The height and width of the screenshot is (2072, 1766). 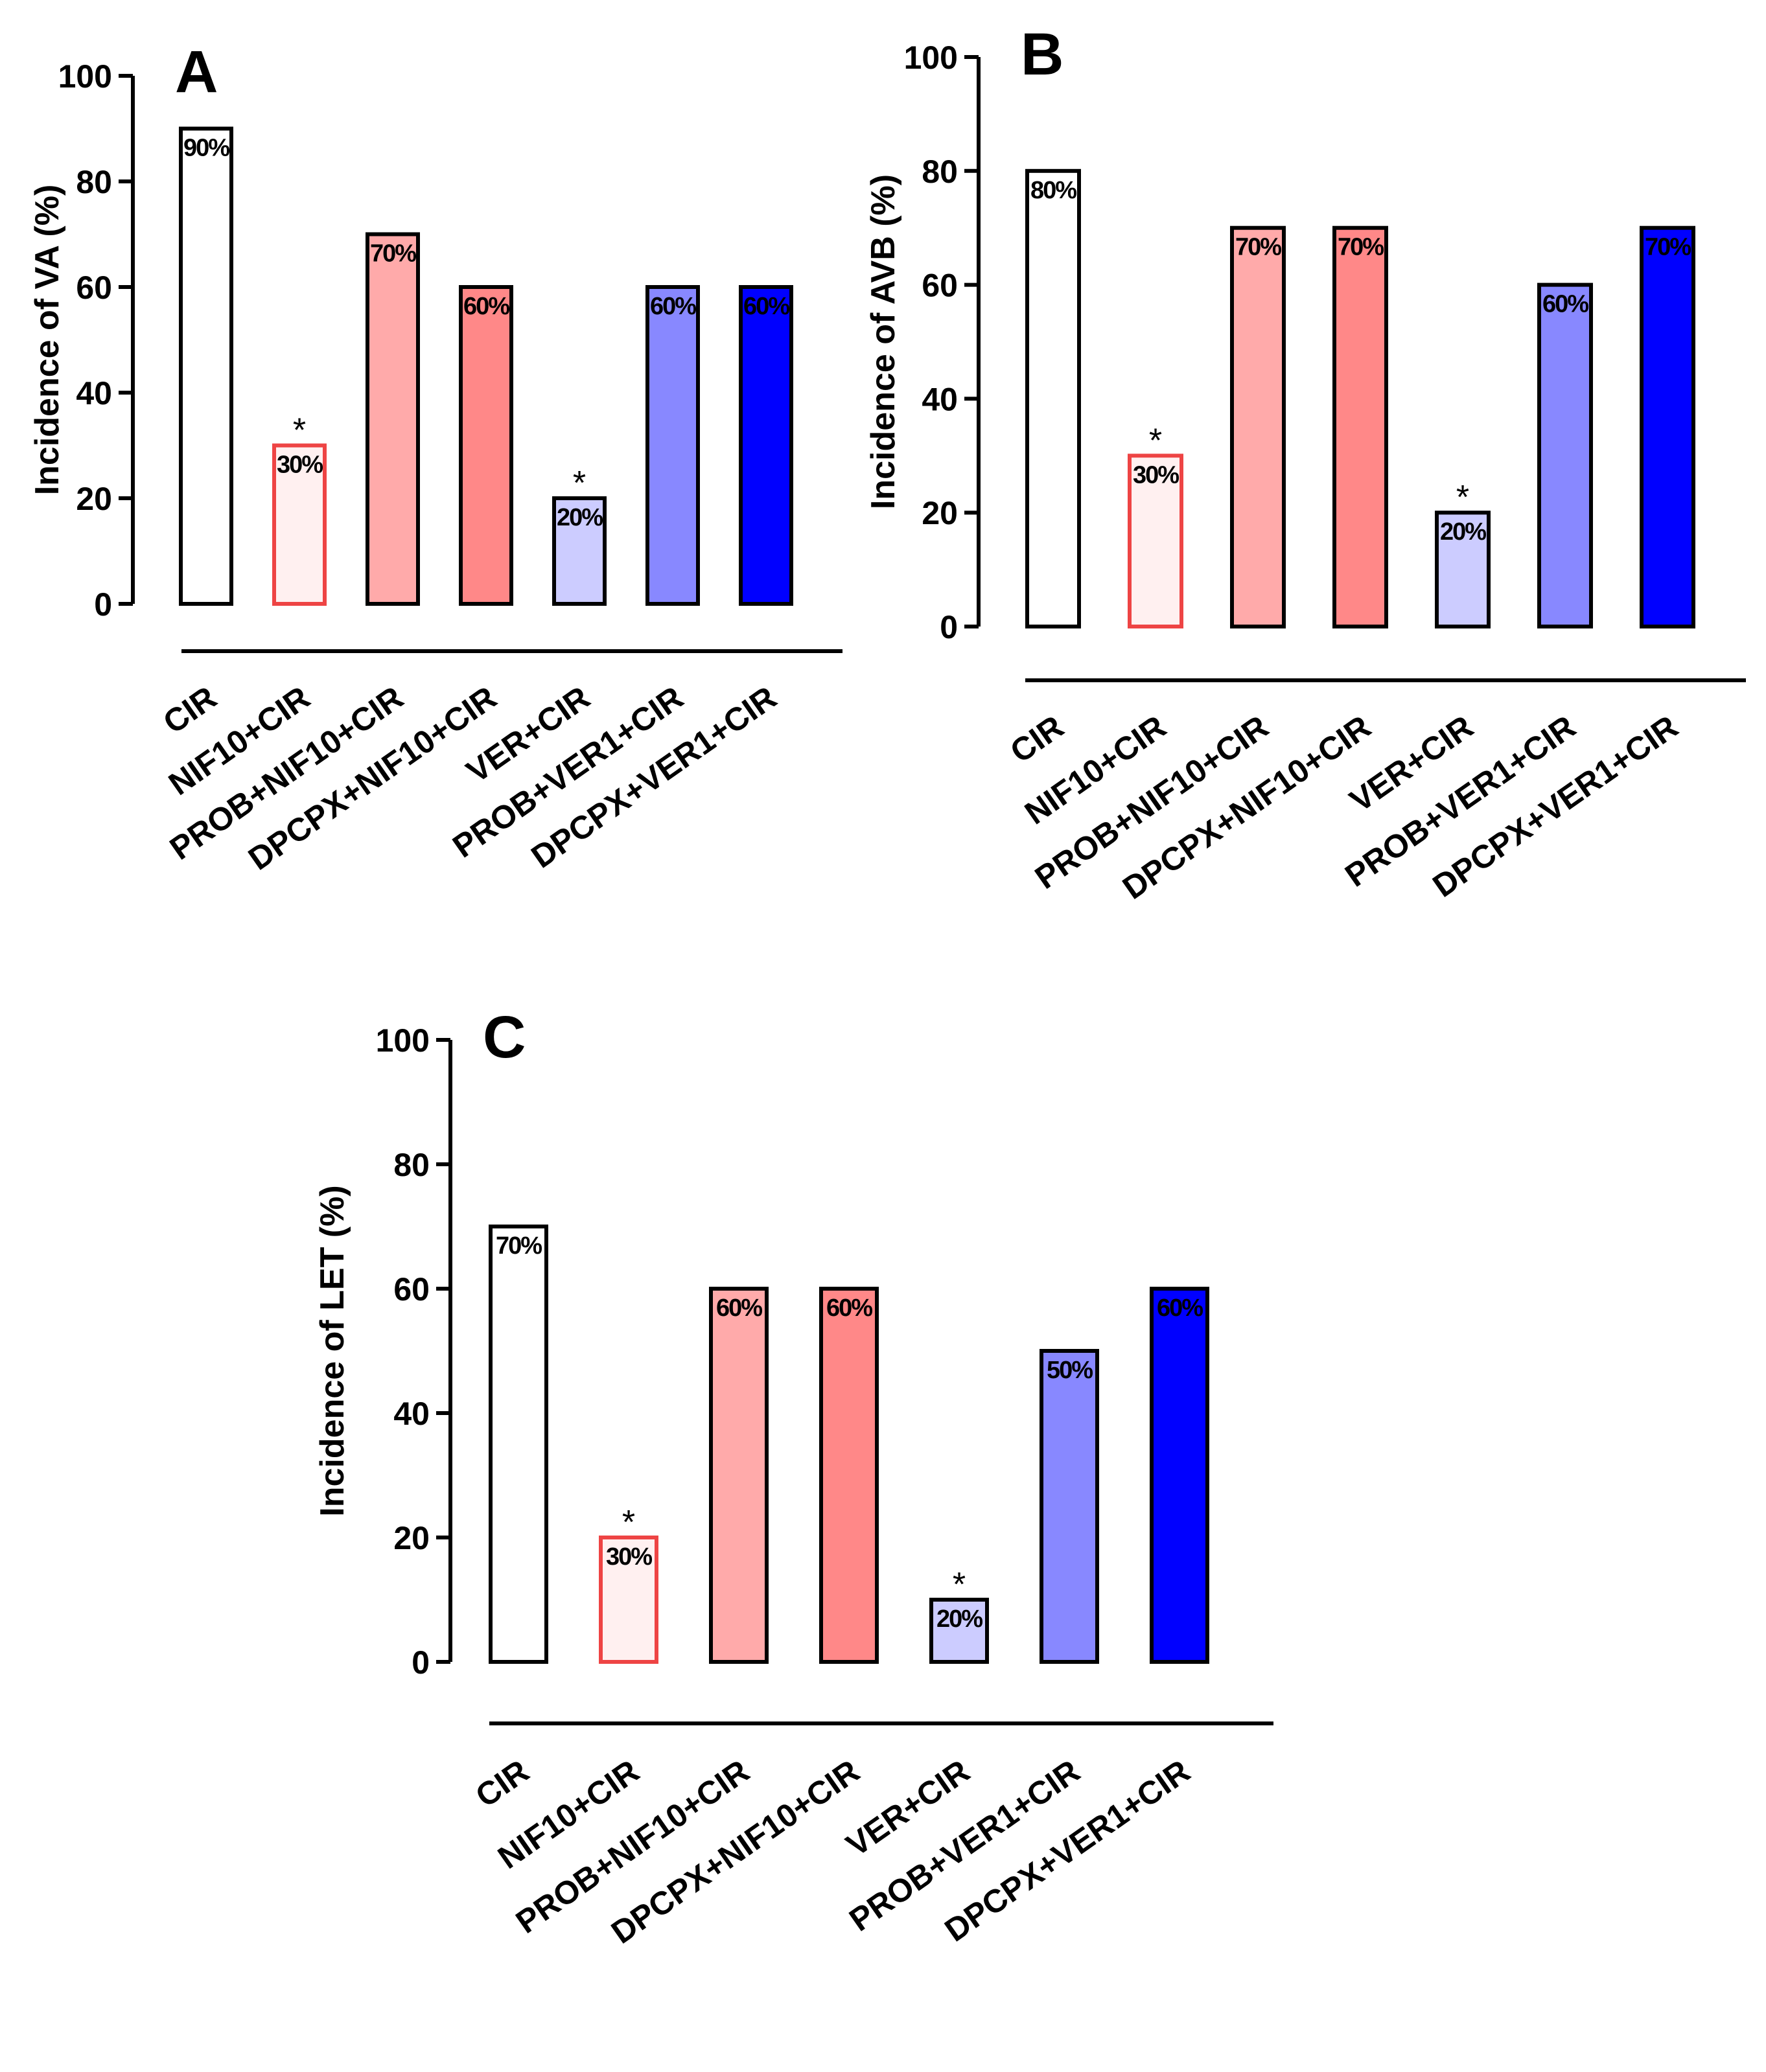 I want to click on panel-letter: B, so click(x=1042, y=54).